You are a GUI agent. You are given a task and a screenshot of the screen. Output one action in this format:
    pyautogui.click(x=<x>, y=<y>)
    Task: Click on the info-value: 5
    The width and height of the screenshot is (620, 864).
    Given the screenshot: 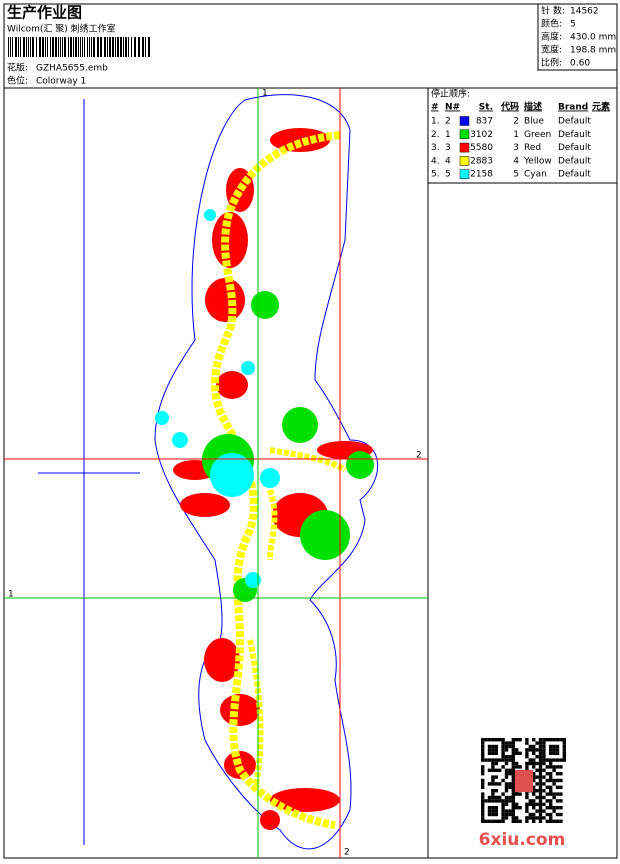 What is the action you would take?
    pyautogui.click(x=573, y=25)
    